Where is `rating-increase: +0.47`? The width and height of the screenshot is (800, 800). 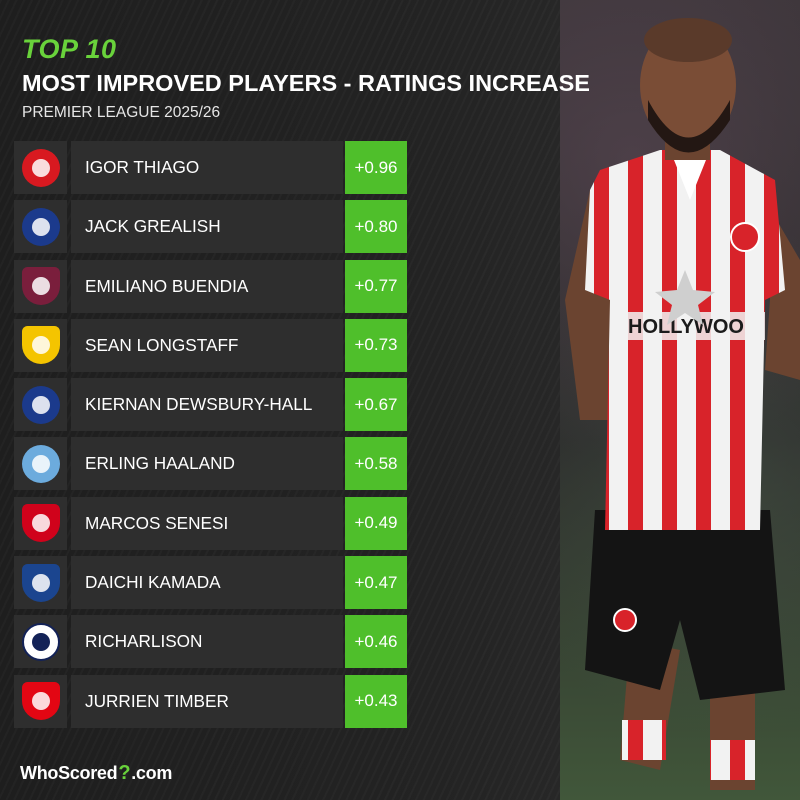
rating-increase: +0.47 is located at coordinates (376, 583).